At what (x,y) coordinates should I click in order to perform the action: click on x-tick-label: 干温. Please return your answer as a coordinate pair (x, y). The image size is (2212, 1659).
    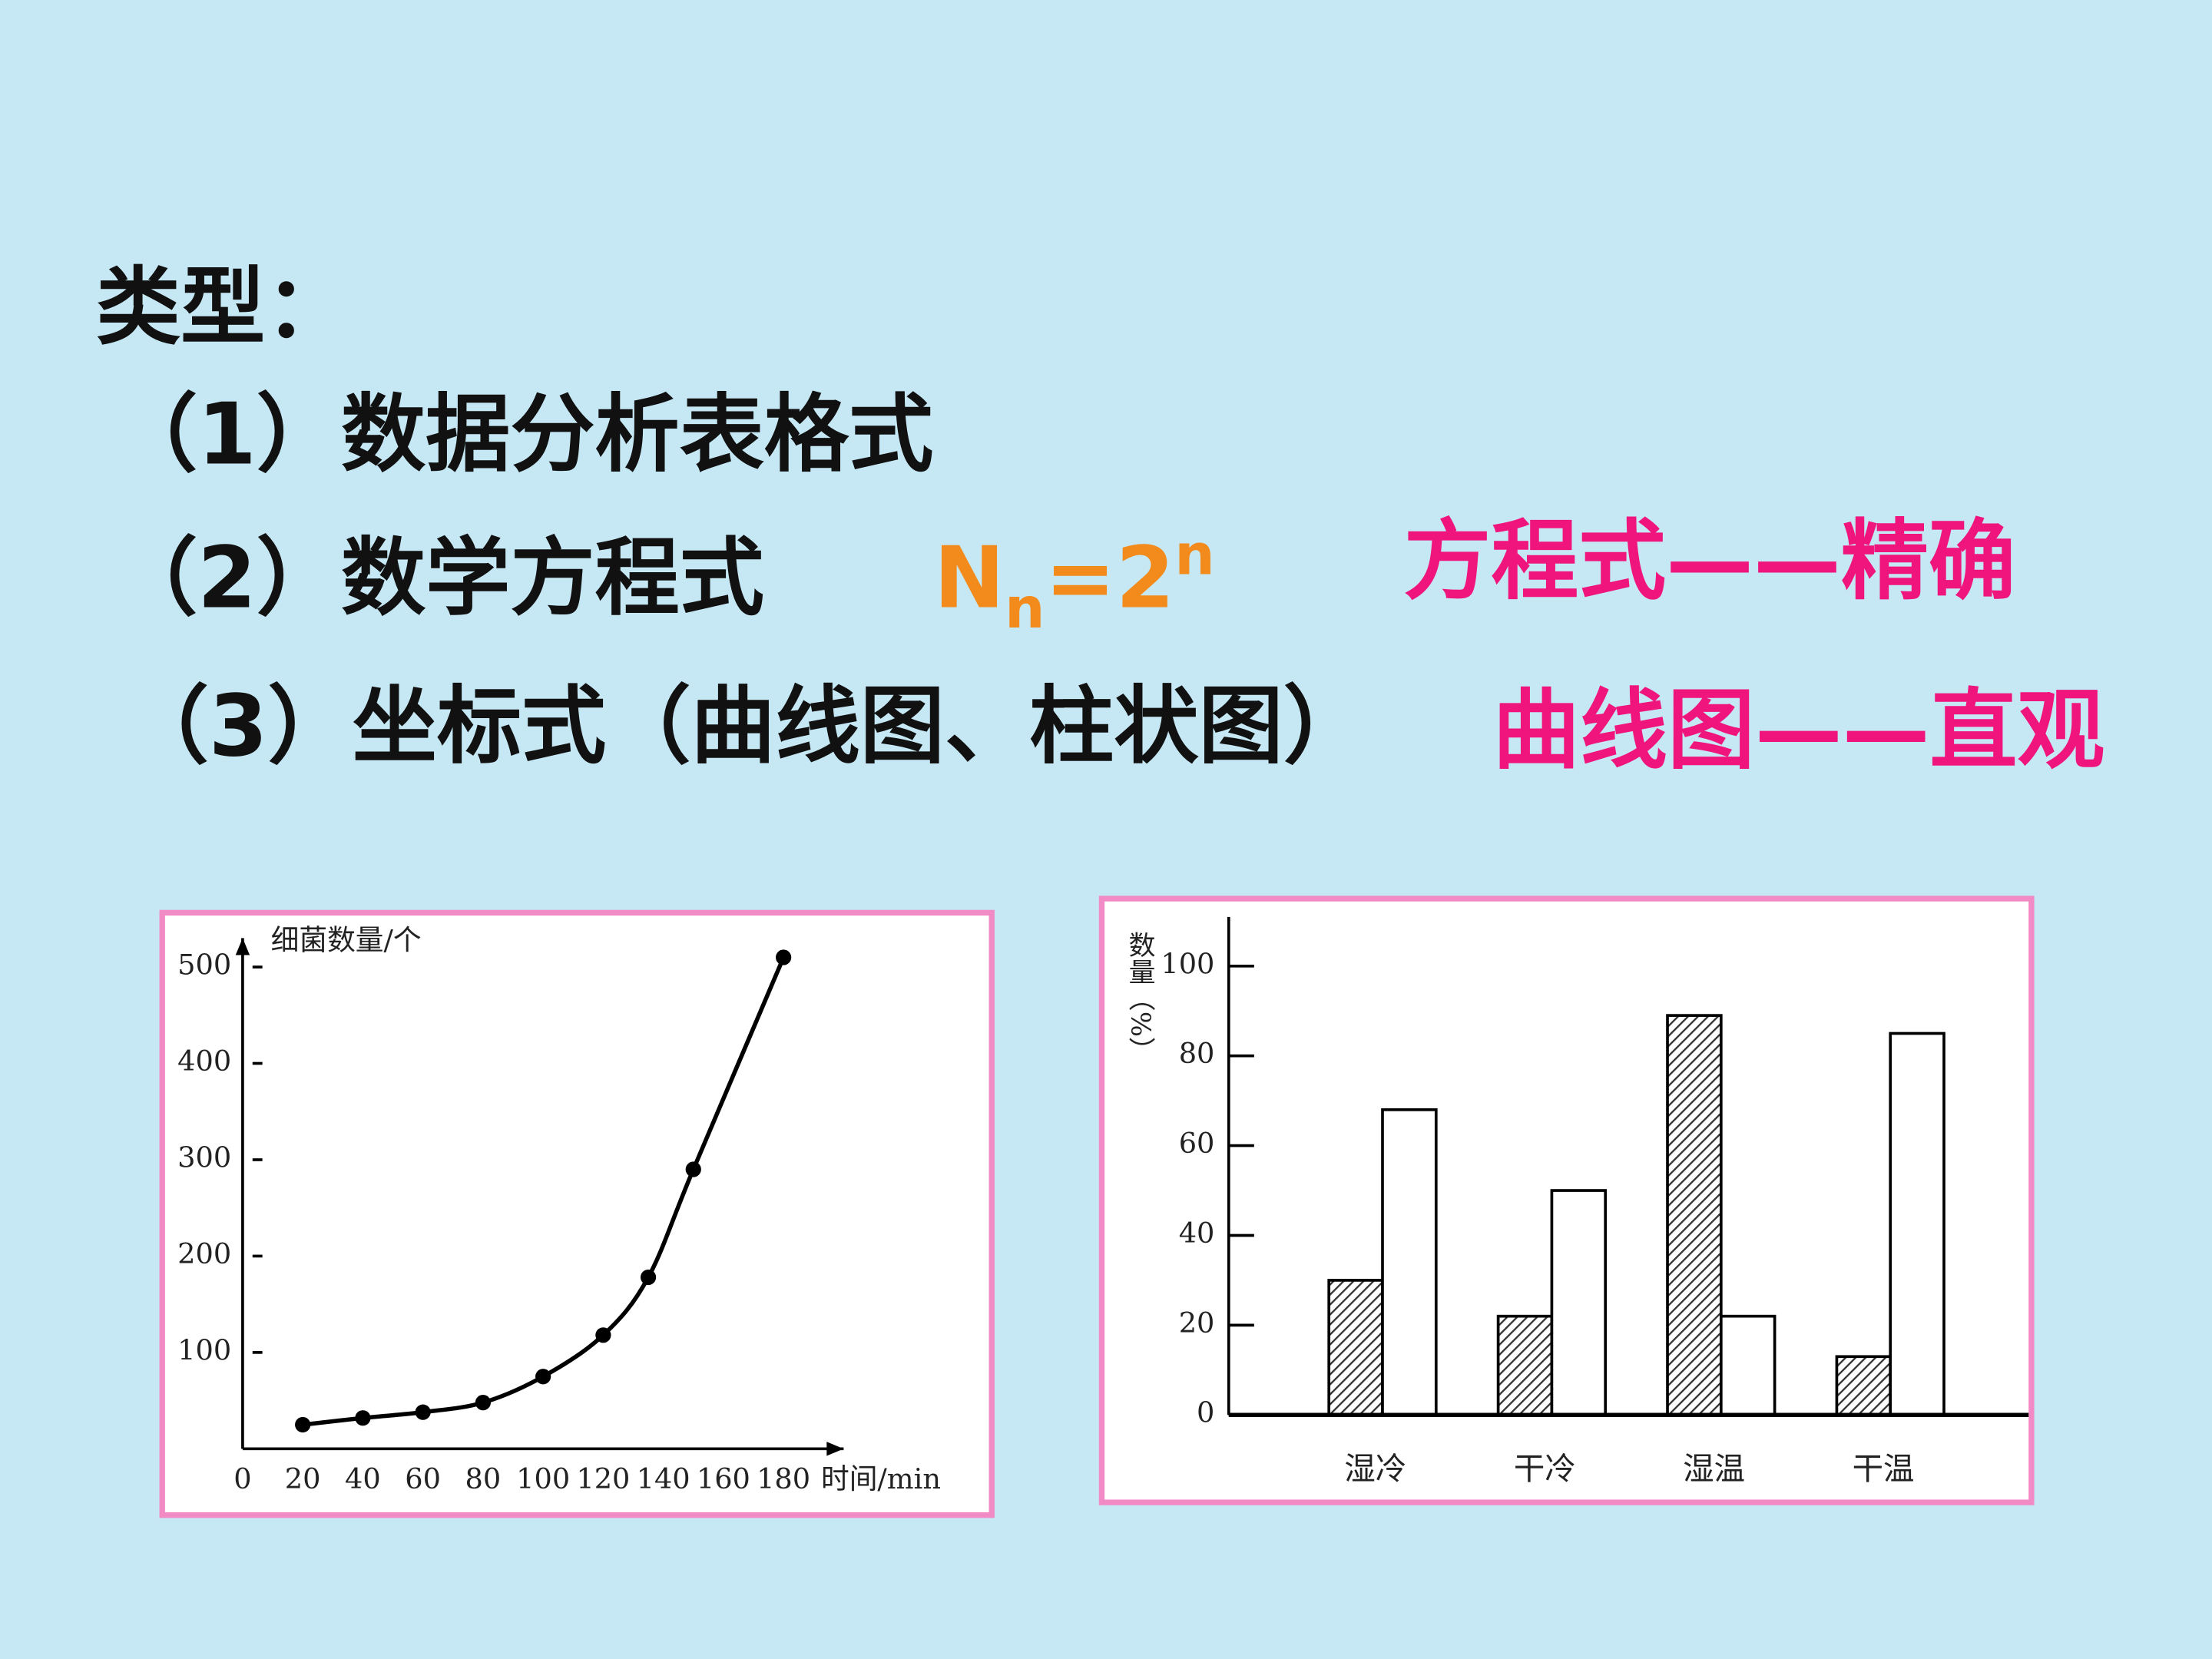
    Looking at the image, I should click on (1884, 1469).